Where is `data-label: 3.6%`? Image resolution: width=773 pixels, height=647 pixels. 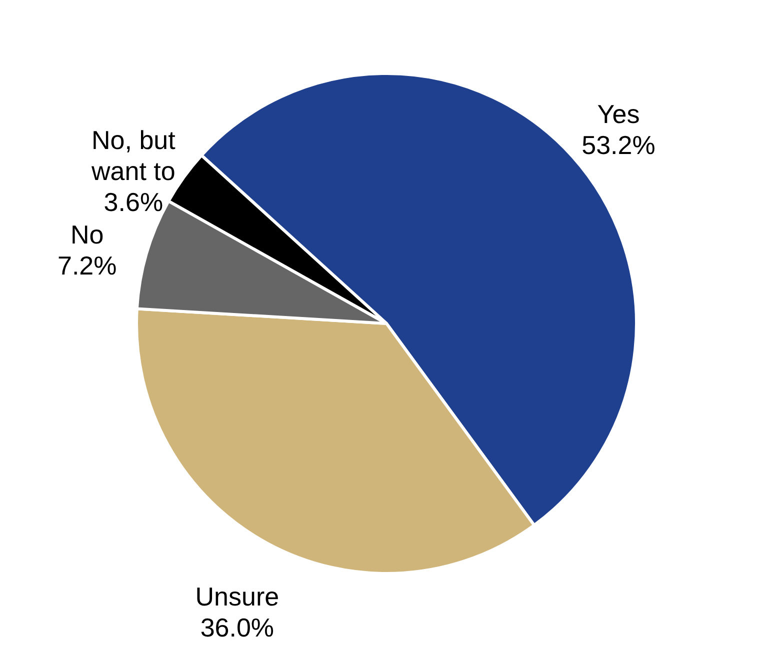
data-label: 3.6% is located at coordinates (134, 202).